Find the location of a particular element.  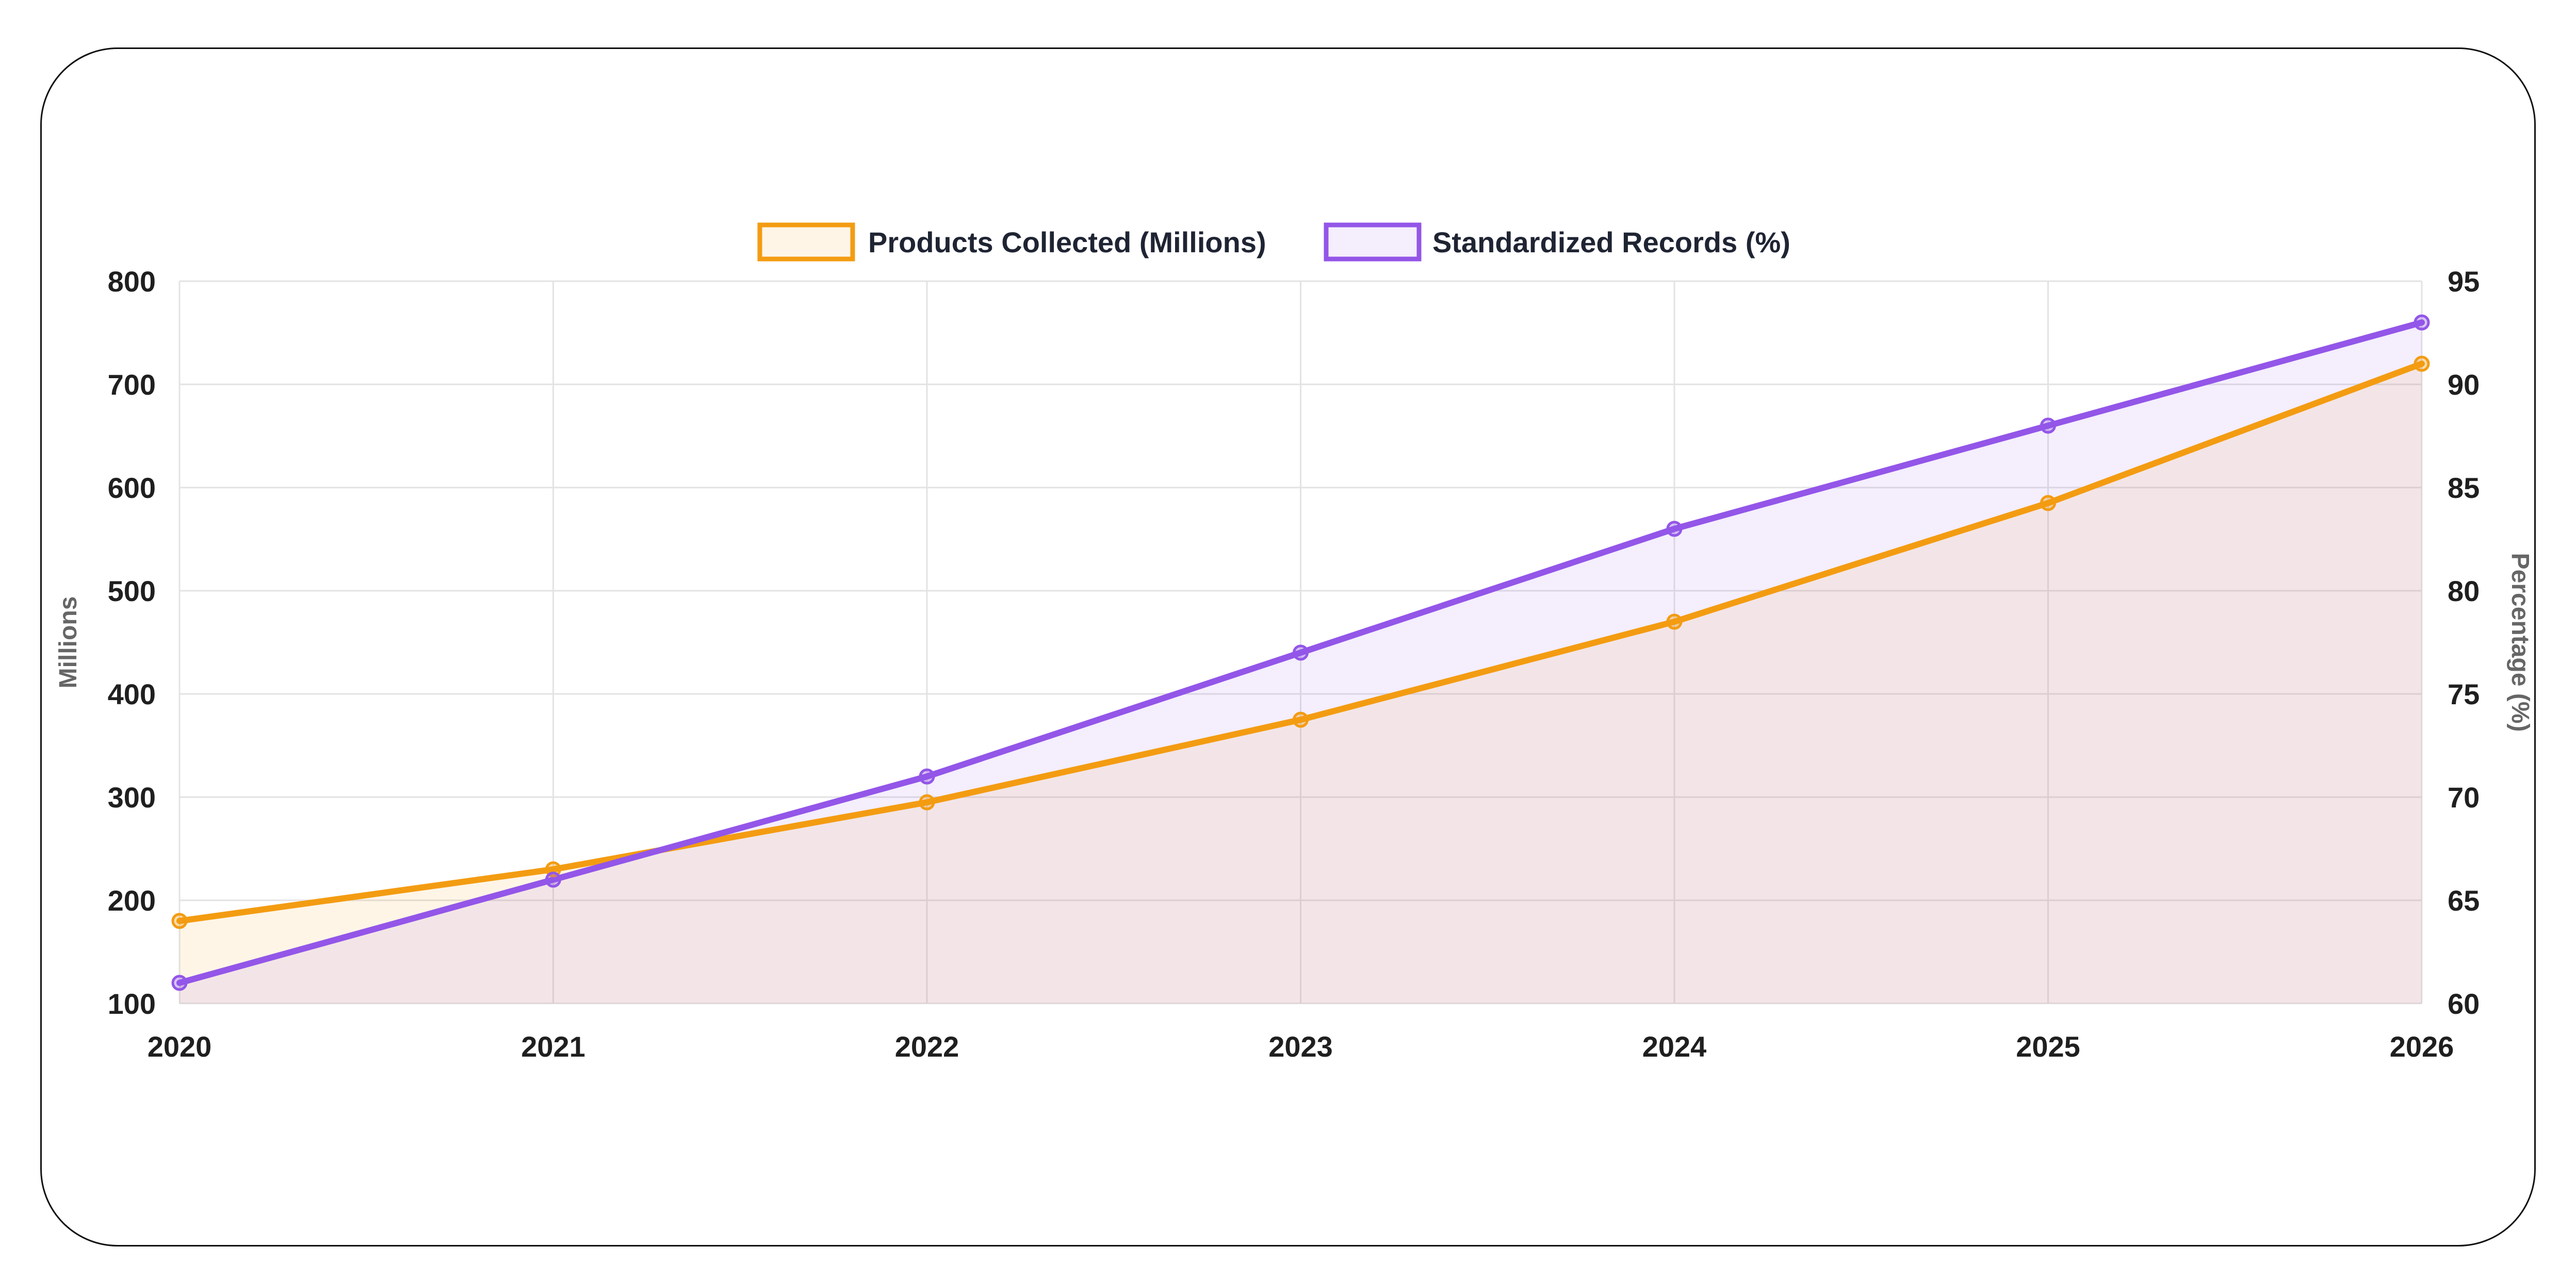

x-tick-label: 2023 is located at coordinates (1301, 1046).